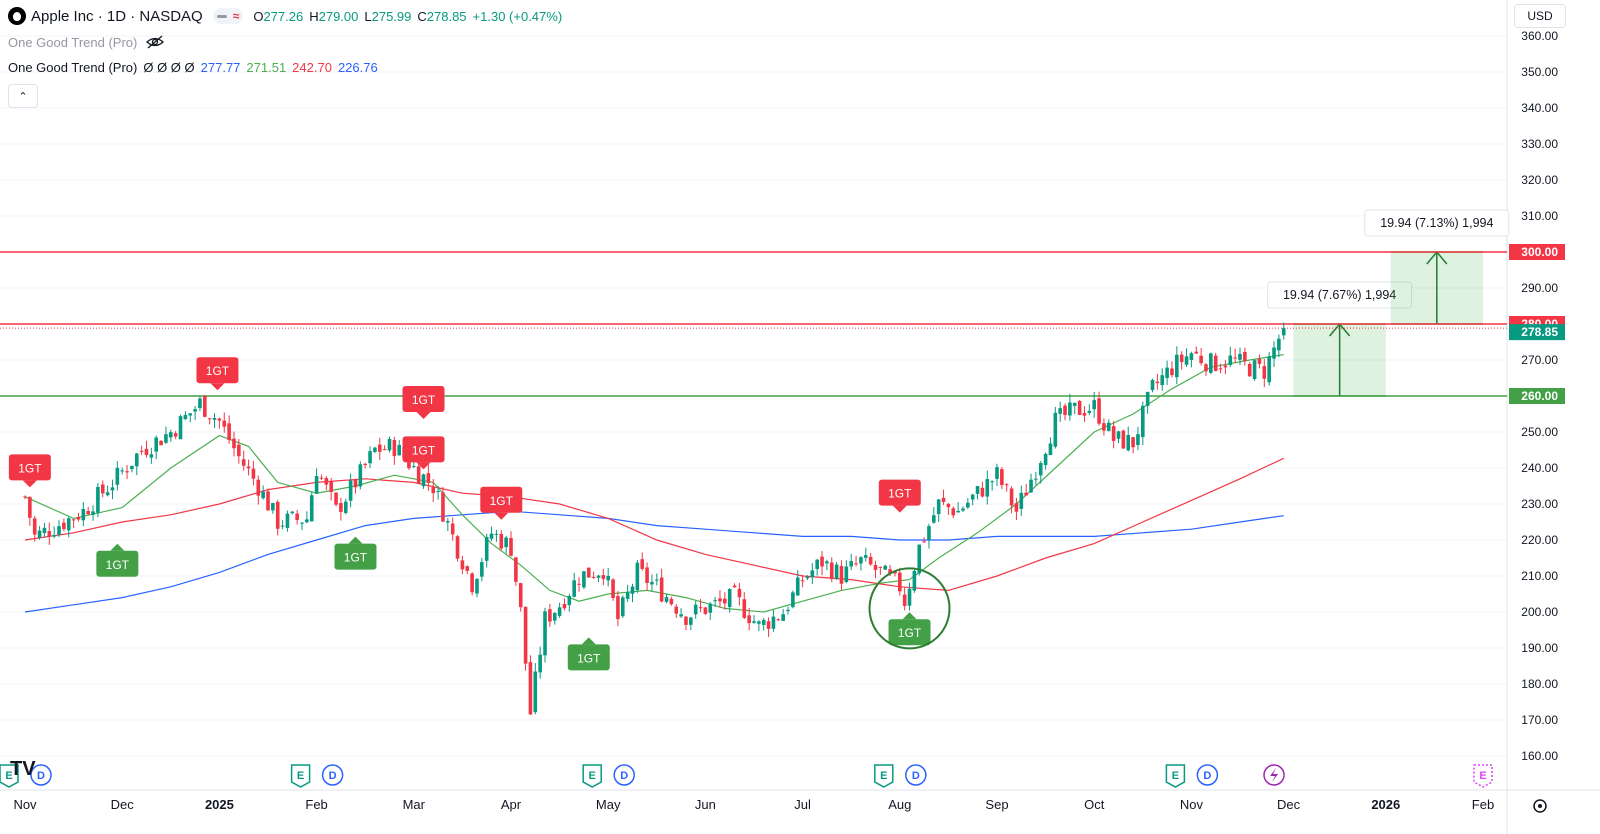  I want to click on symbol-title: Apple Inc · 1D · NASDAQ, so click(117, 16).